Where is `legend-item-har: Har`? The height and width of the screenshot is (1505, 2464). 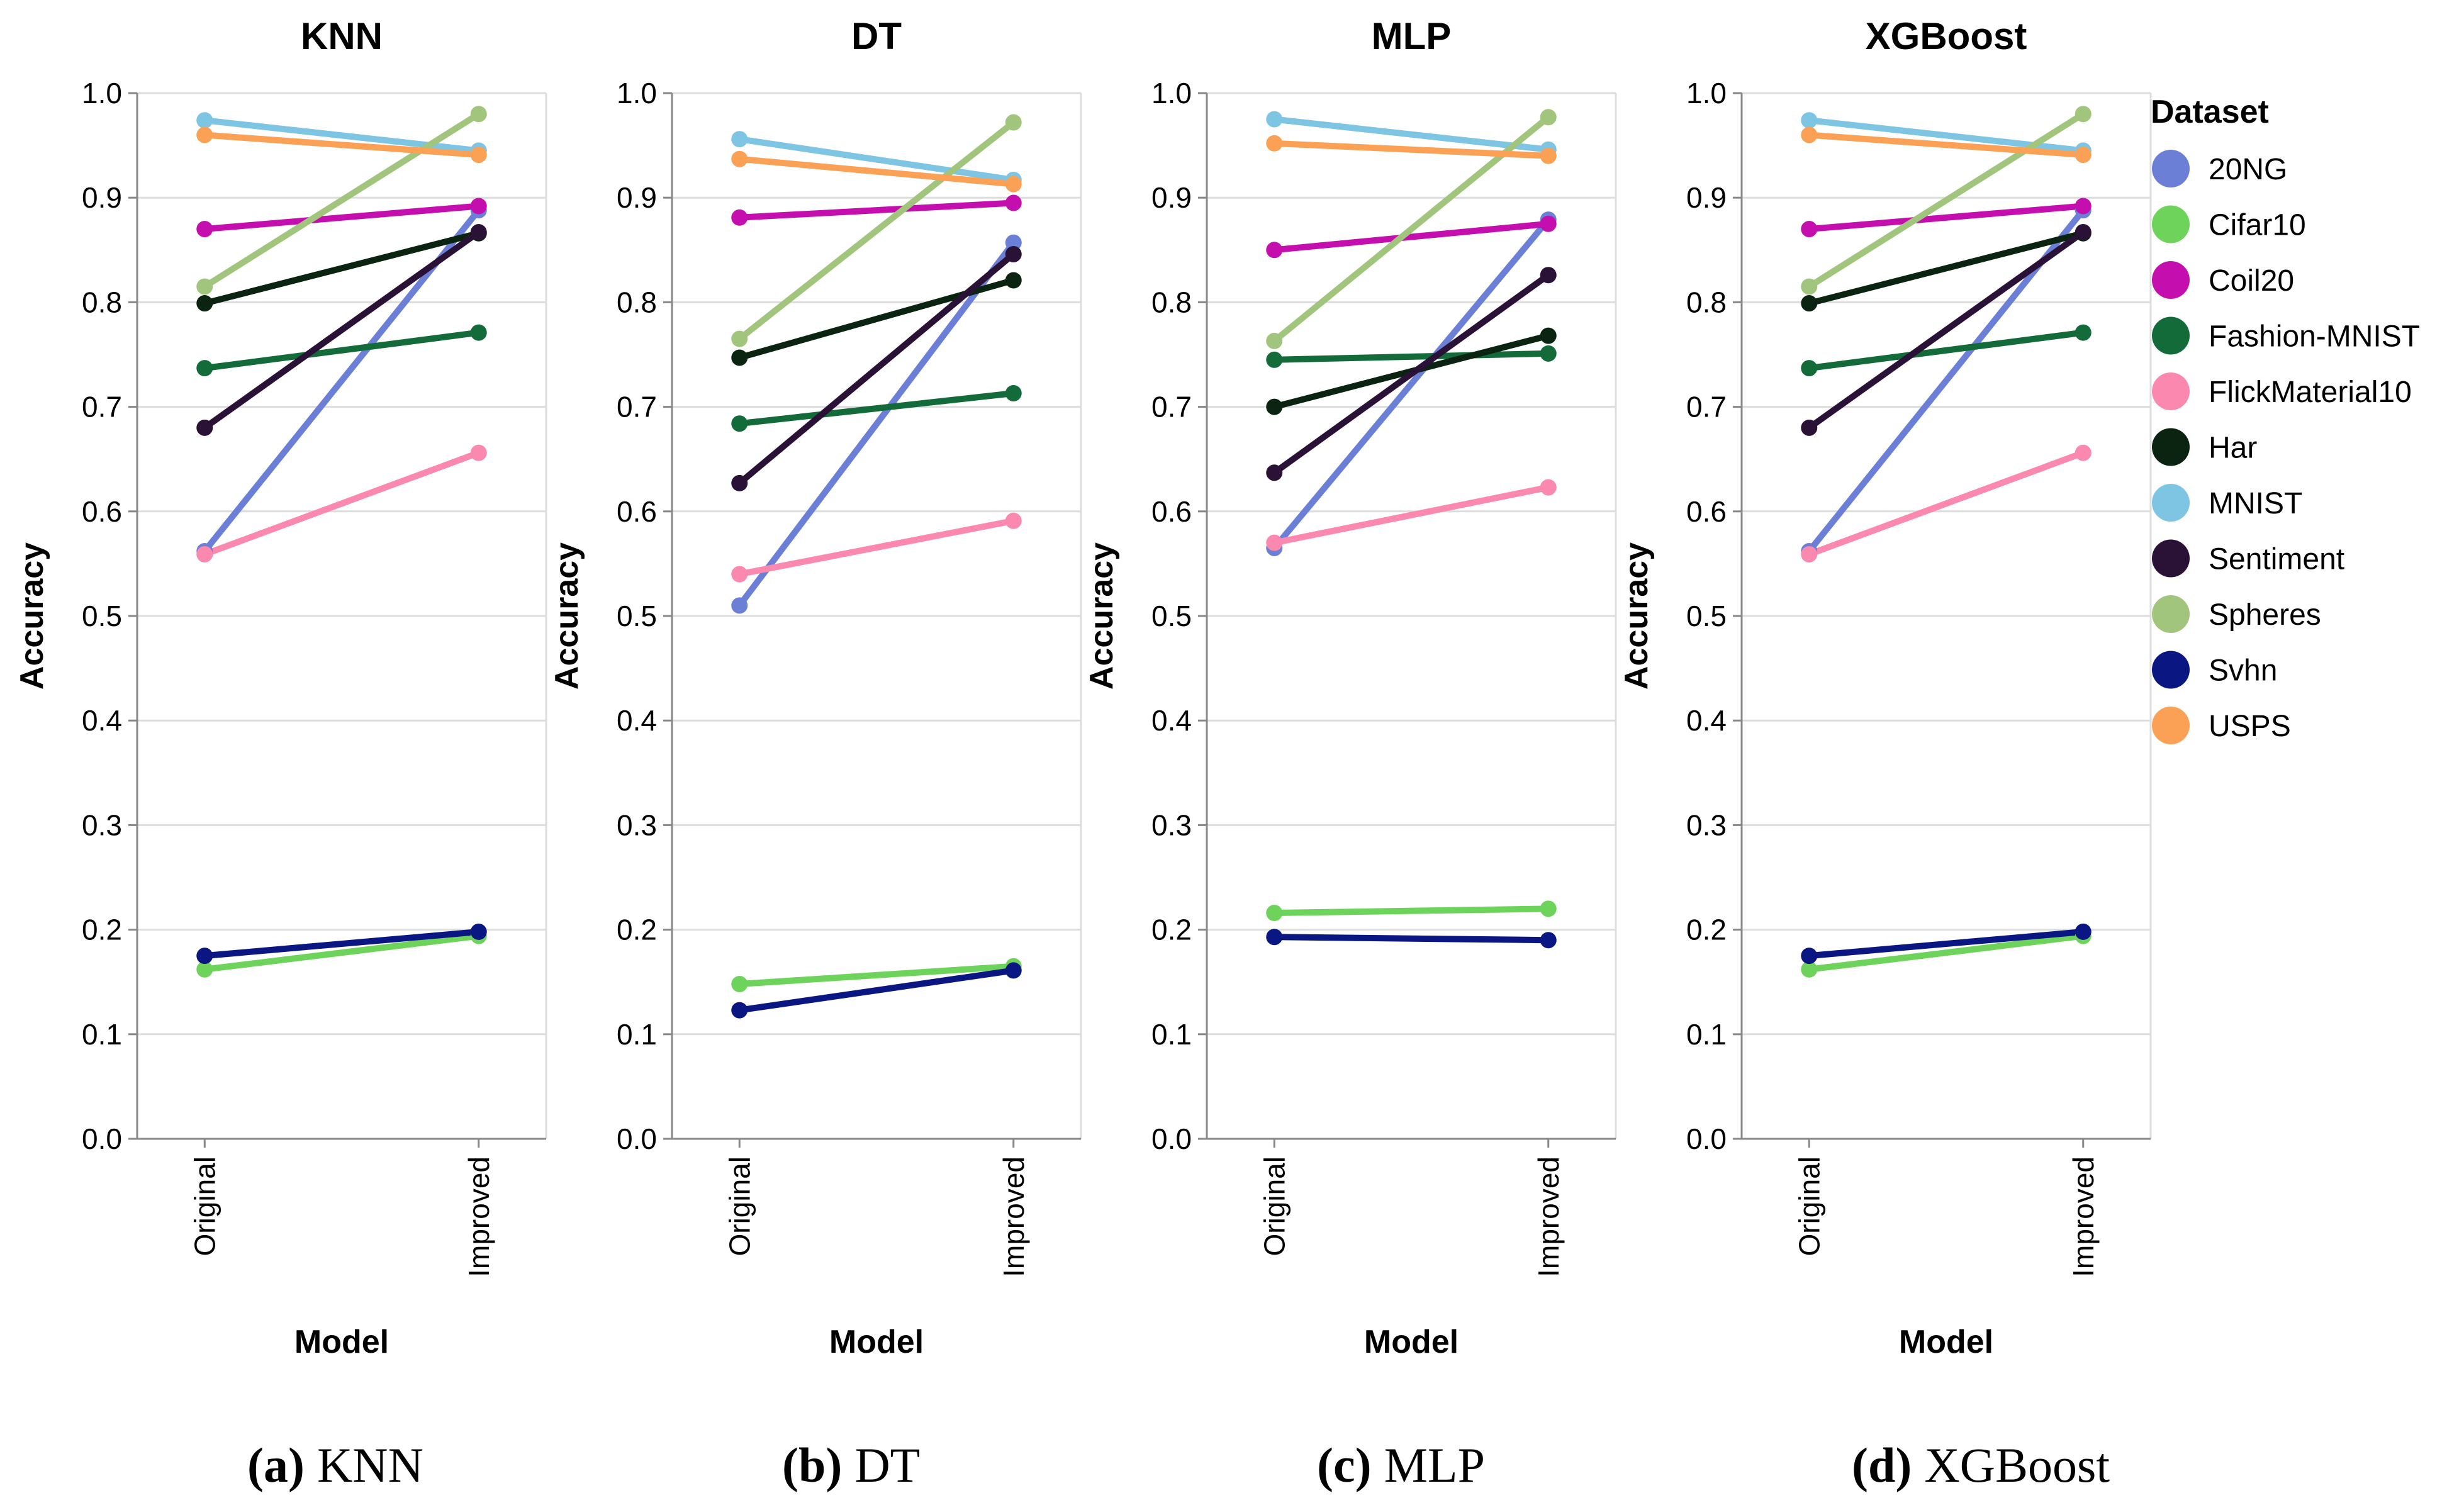 legend-item-har: Har is located at coordinates (2204, 447).